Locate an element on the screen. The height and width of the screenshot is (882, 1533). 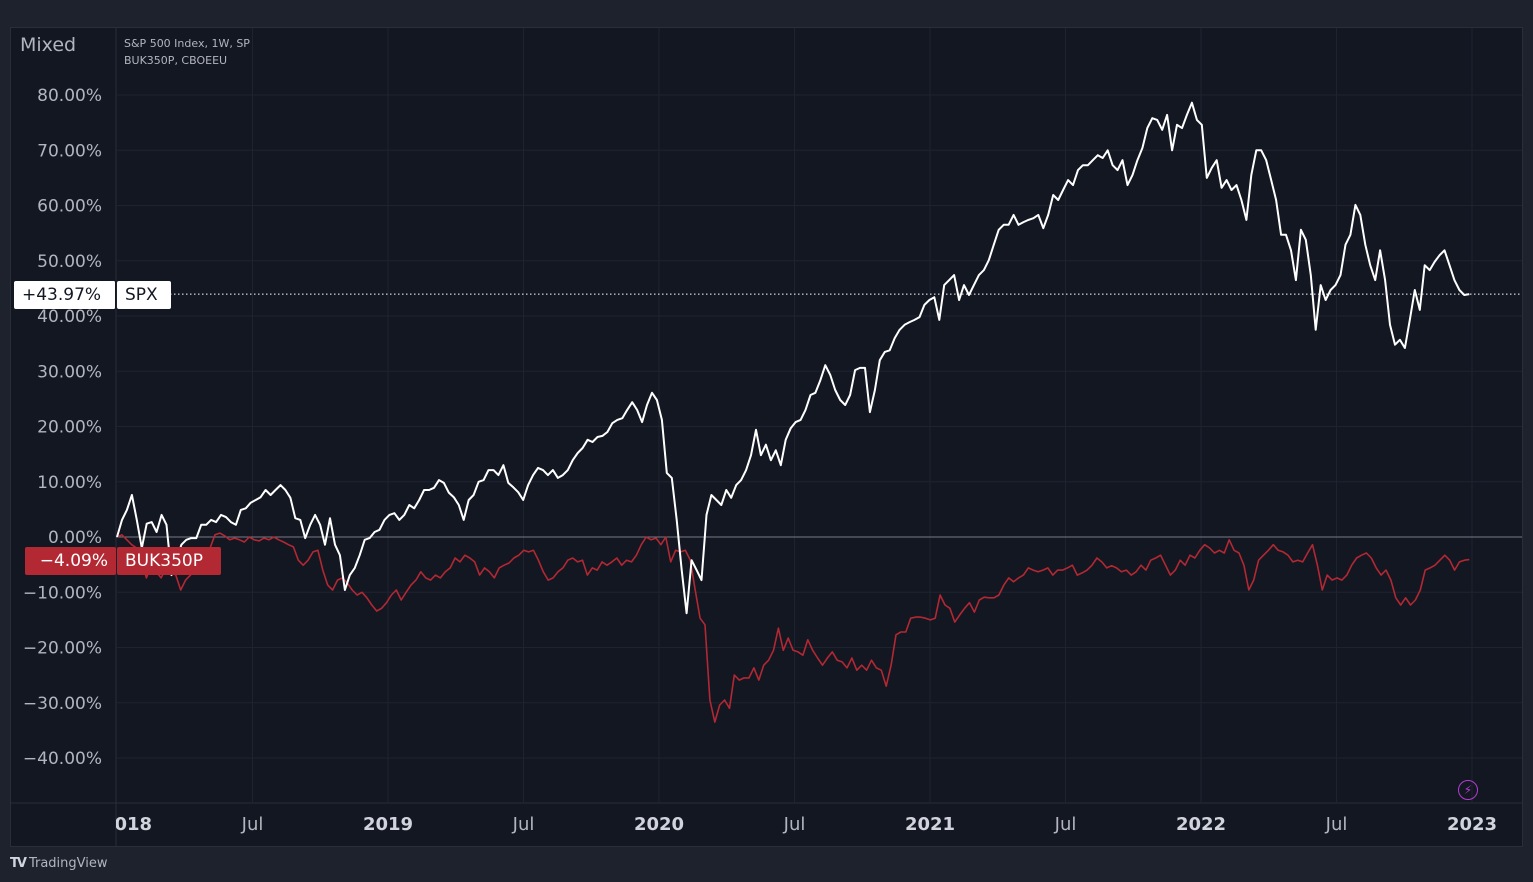
y-tick-label: −40.00% is located at coordinates (62, 759).